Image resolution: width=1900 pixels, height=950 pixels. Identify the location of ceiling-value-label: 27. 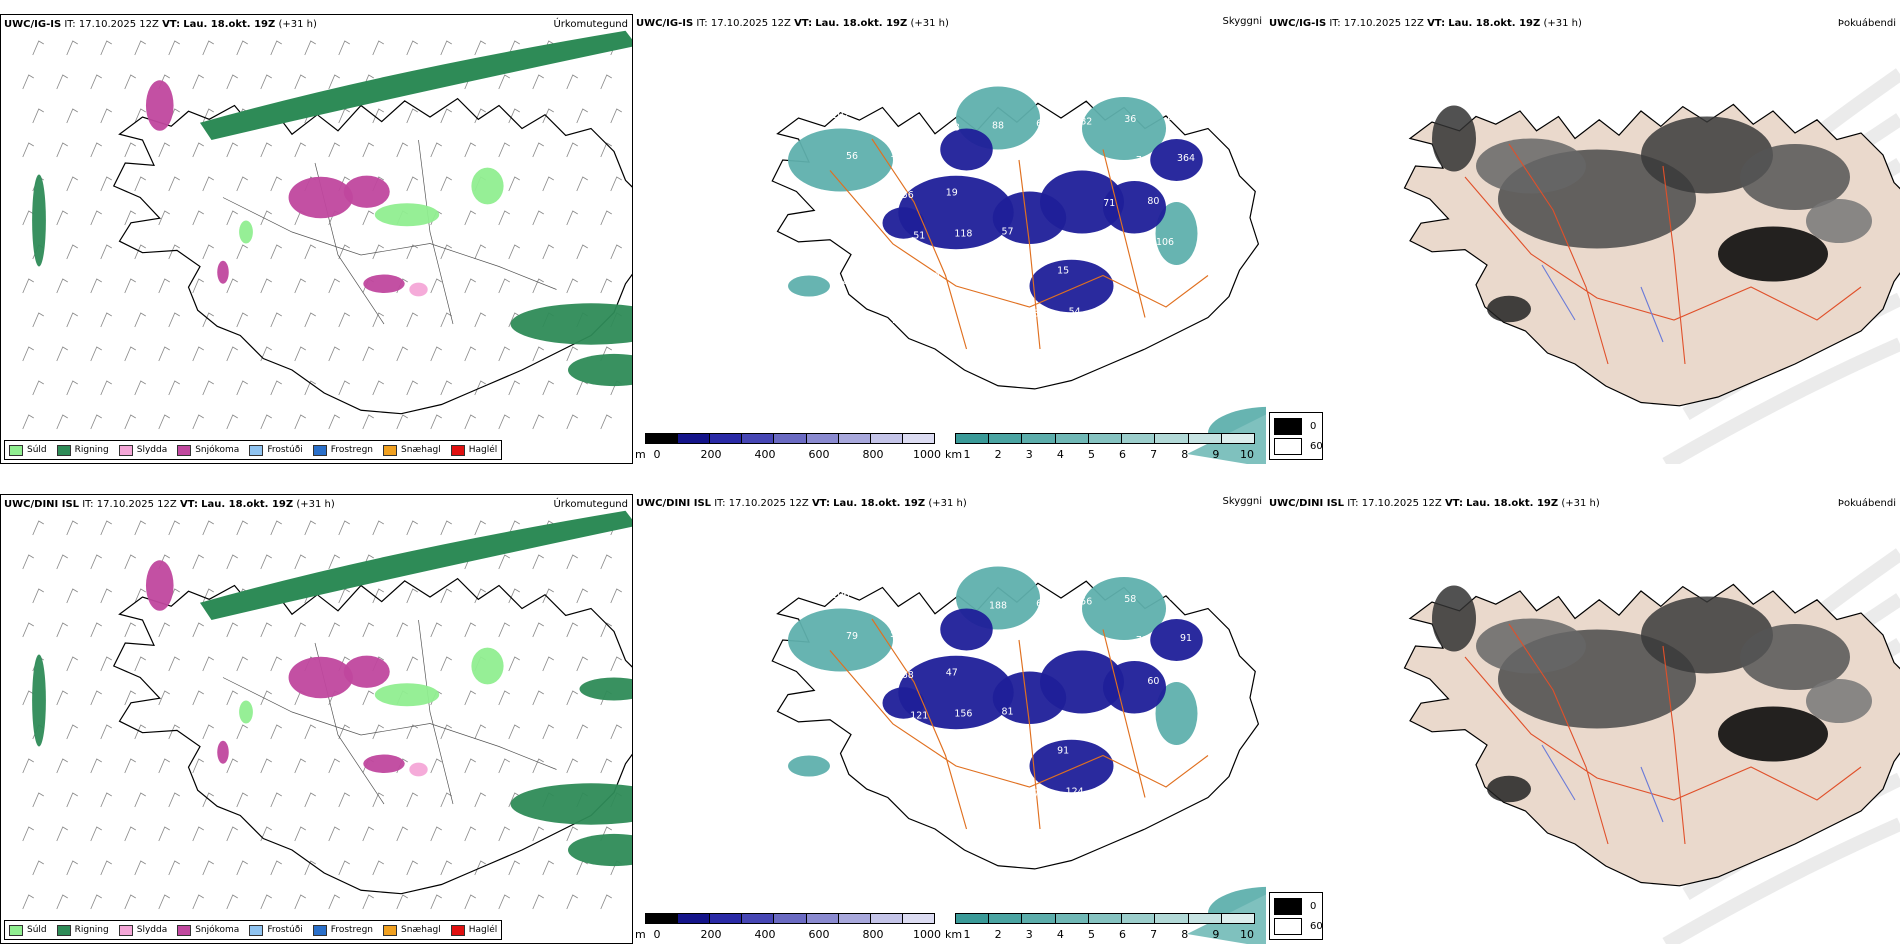
(898, 320).